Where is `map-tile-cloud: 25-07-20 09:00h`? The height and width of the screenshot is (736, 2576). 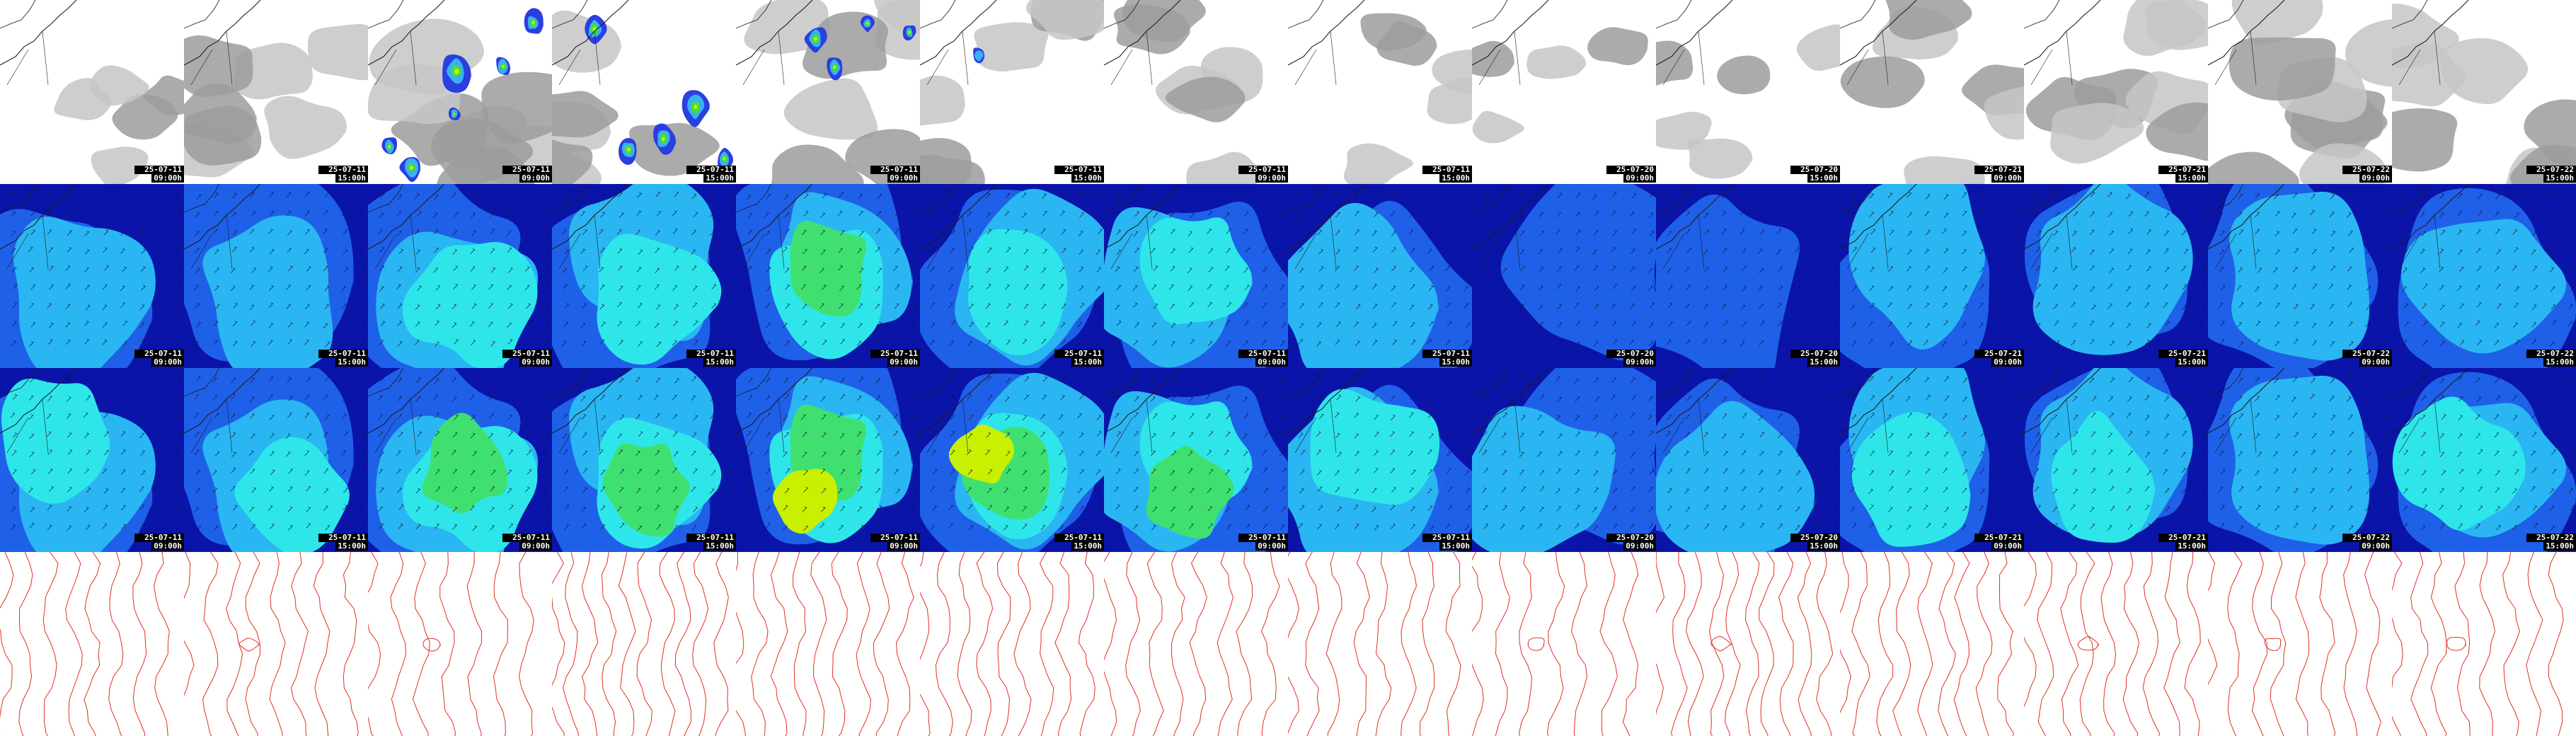 map-tile-cloud: 25-07-20 09:00h is located at coordinates (1564, 92).